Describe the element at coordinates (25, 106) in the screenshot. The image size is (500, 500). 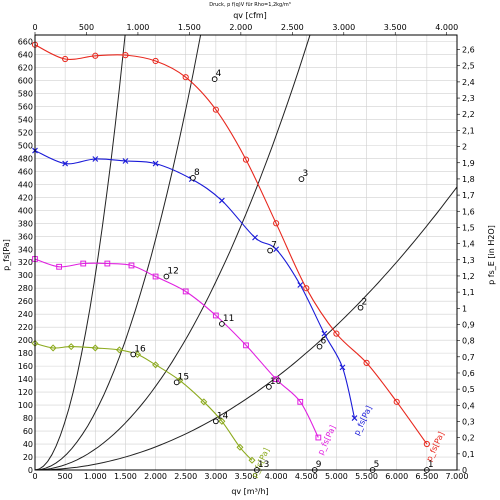
I see `y-tick-label: 560` at that location.